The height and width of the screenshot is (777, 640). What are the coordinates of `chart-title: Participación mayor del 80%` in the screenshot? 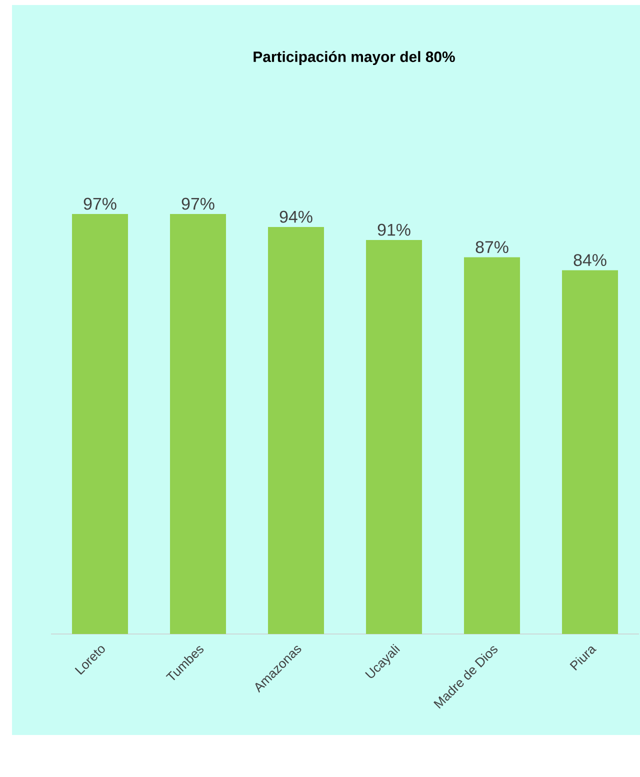 It's located at (354, 58).